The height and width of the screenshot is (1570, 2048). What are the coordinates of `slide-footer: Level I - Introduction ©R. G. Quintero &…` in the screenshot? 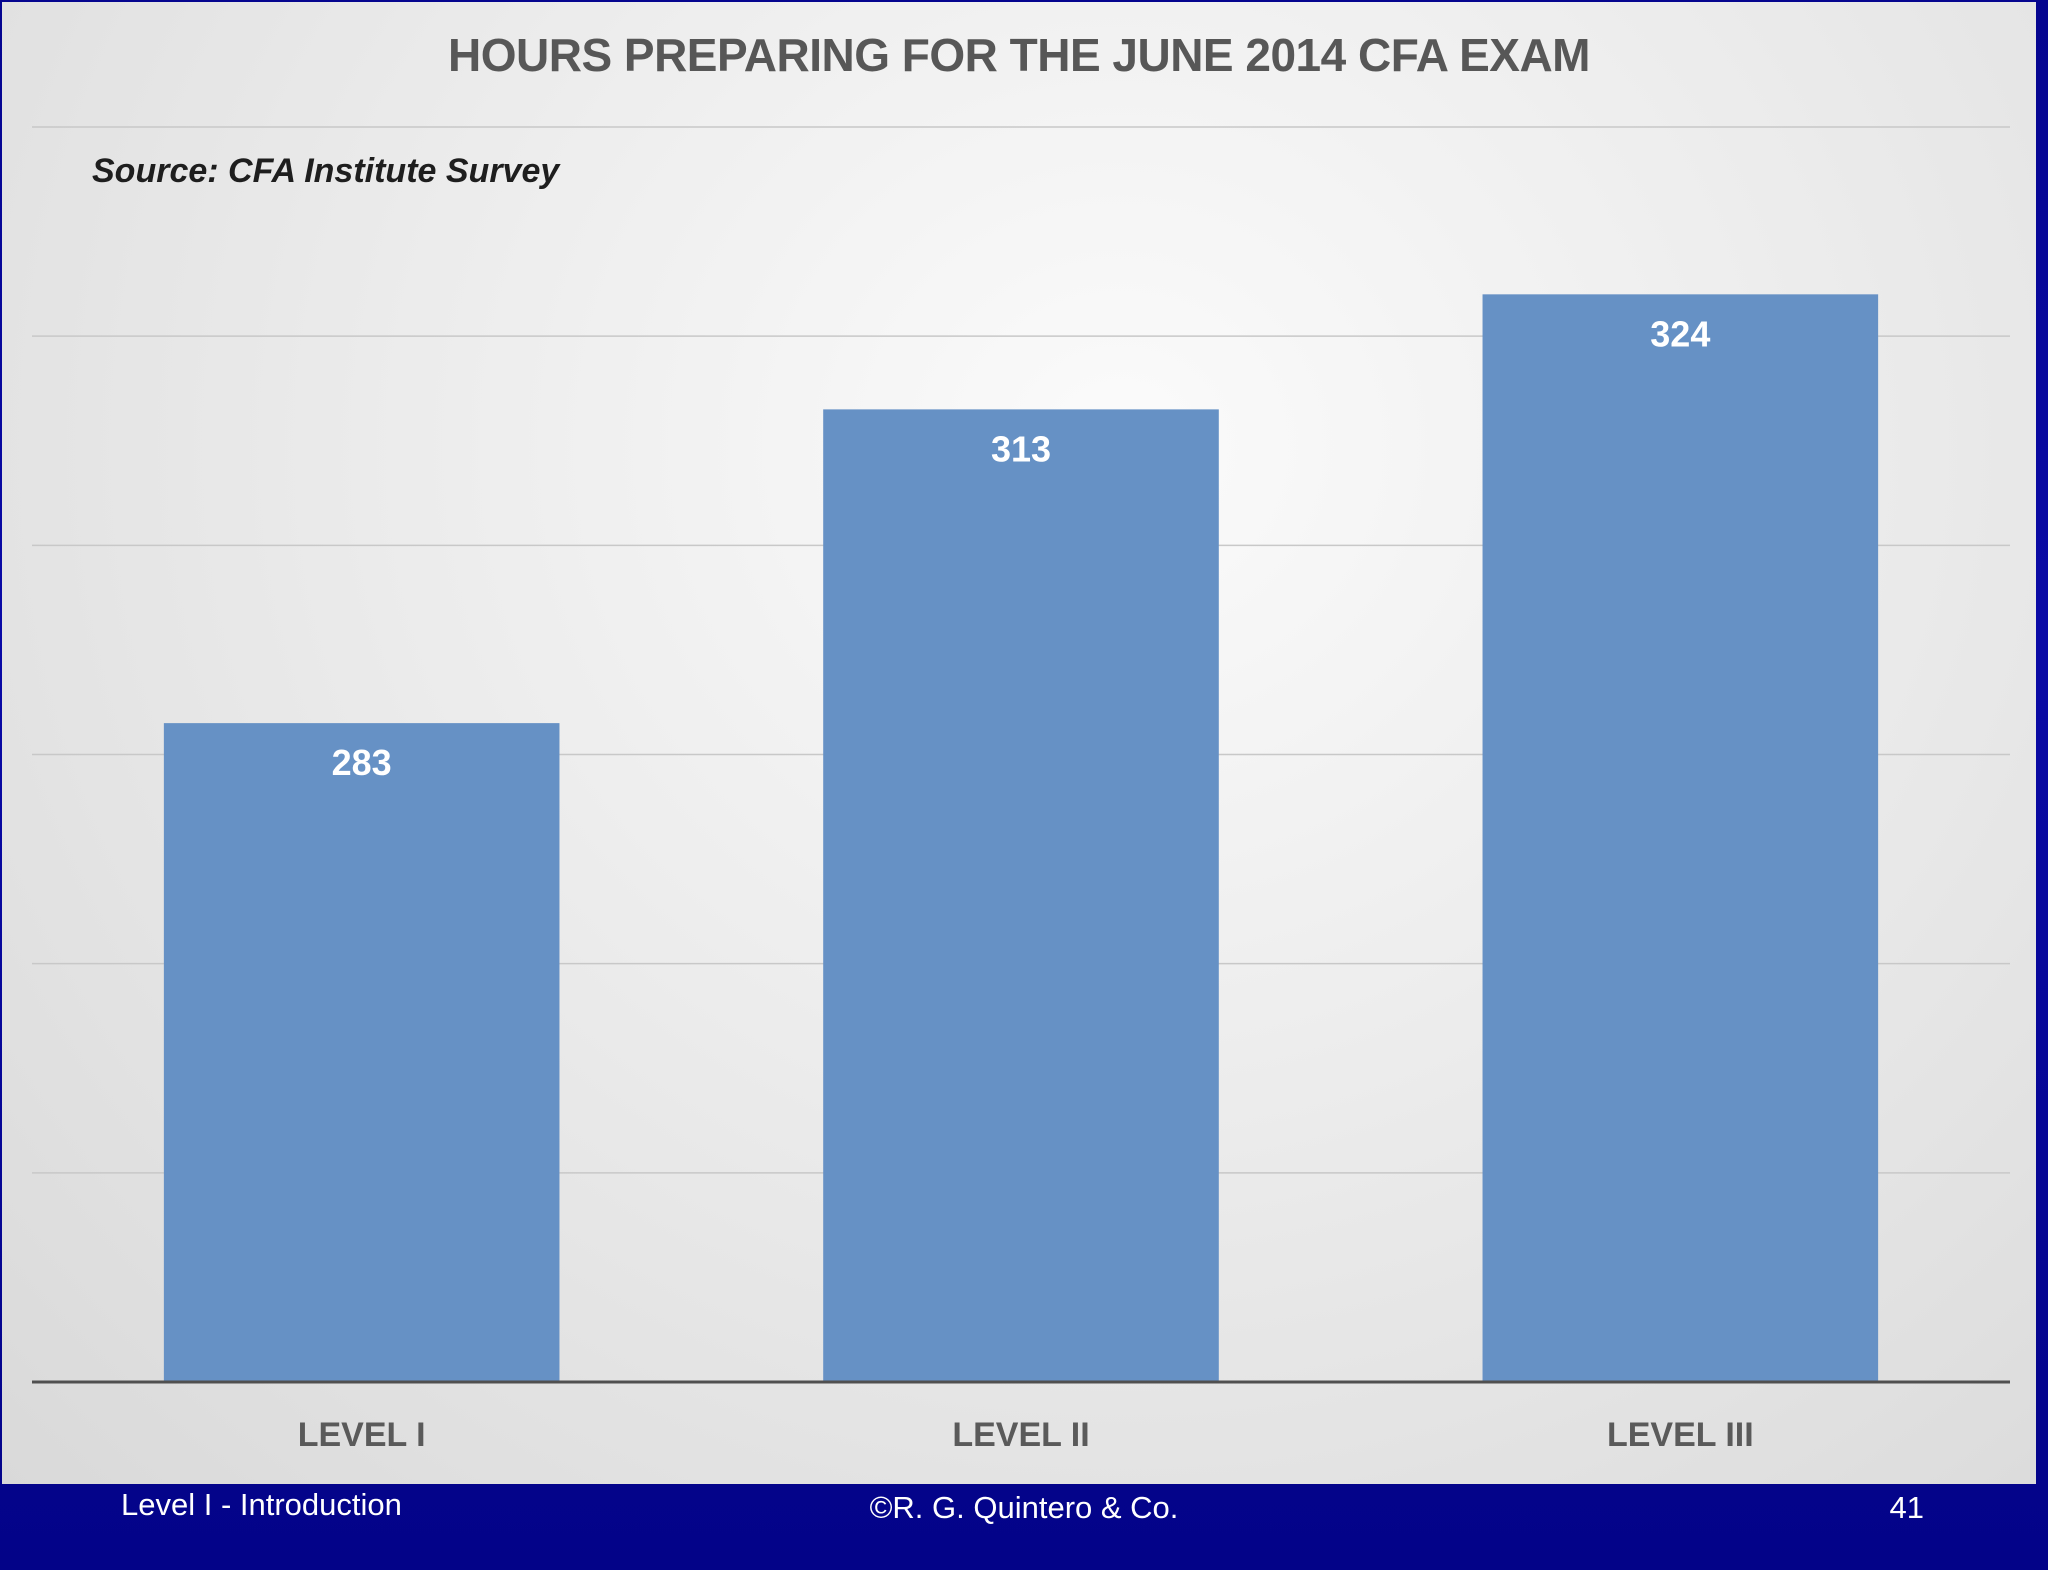 It's located at (1024, 1527).